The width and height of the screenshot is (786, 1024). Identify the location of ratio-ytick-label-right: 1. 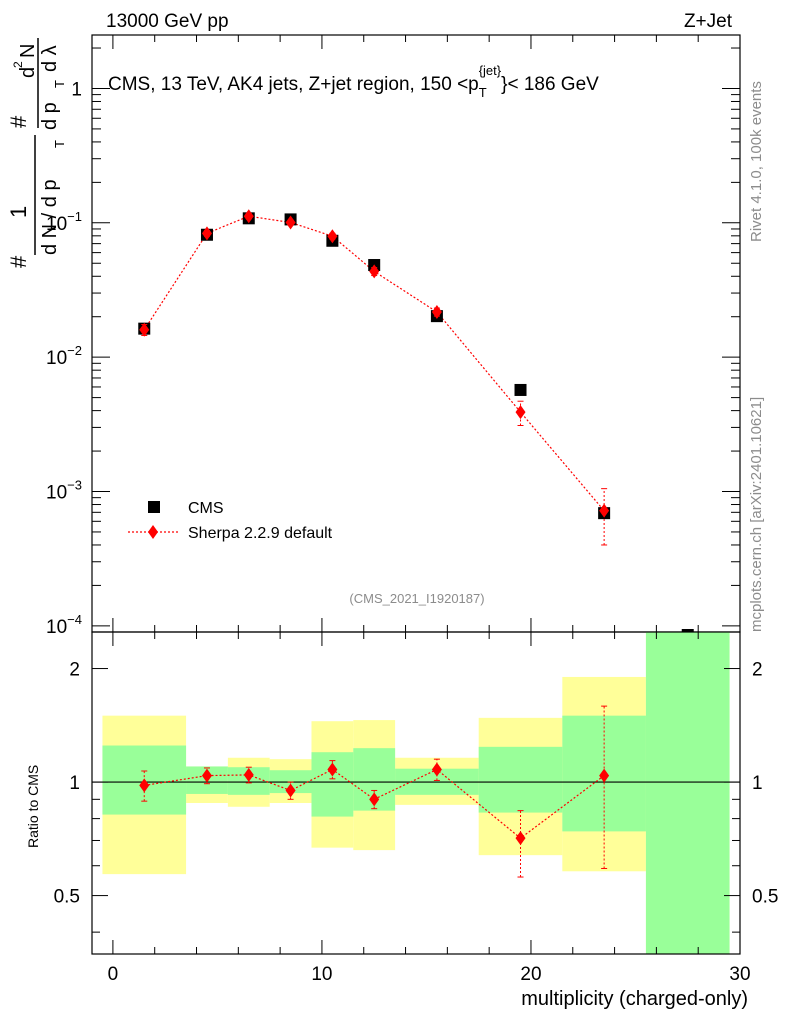
(757, 783).